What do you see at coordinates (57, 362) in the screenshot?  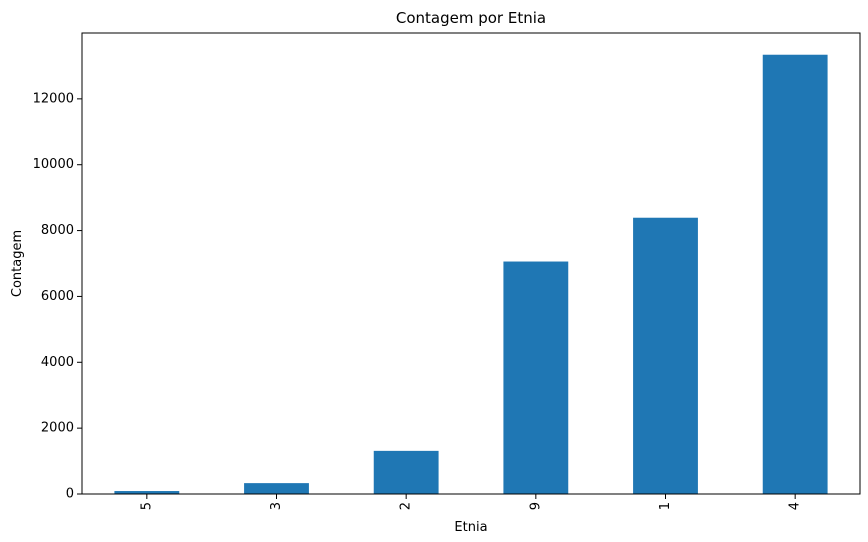 I see `y-tick-label-4000: 4000` at bounding box center [57, 362].